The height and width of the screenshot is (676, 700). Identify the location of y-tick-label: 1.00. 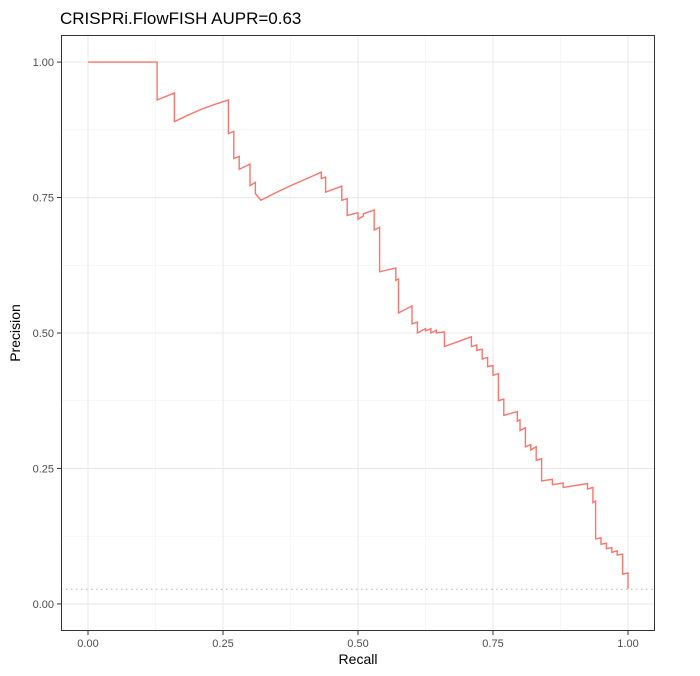
(43, 63).